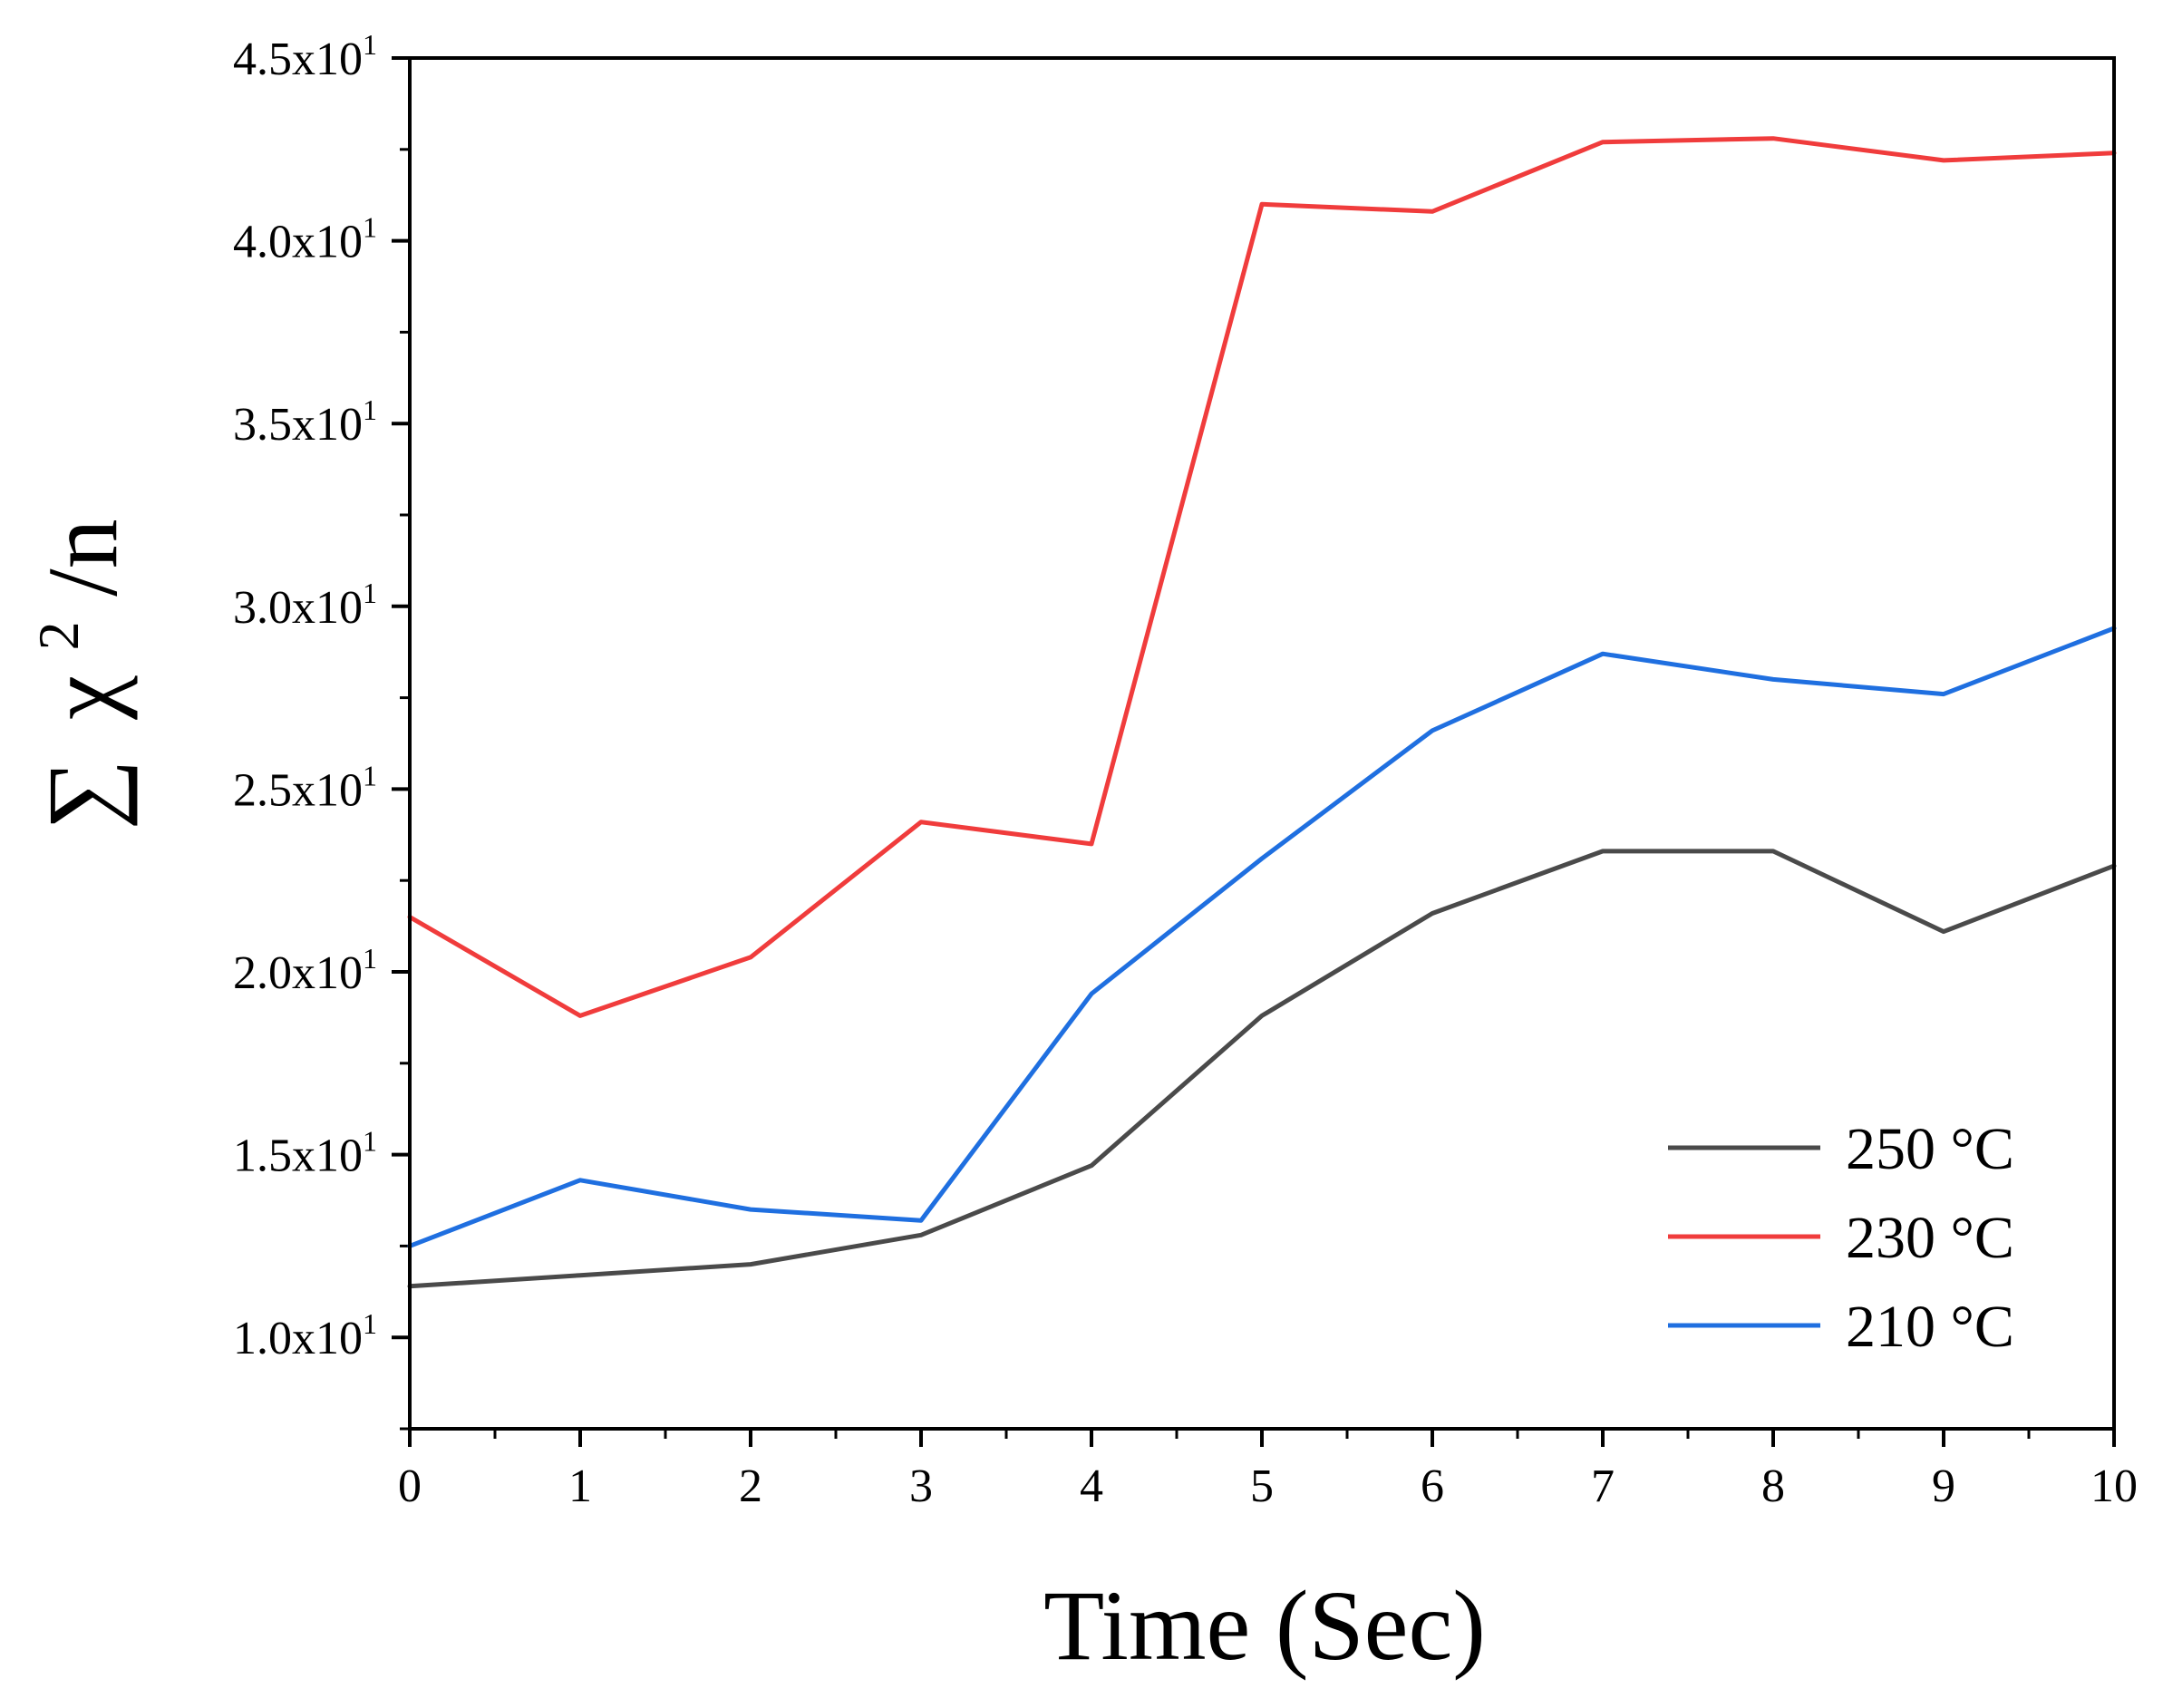 Image resolution: width=2163 pixels, height=1708 pixels. Describe the element at coordinates (305, 56) in the screenshot. I see `y-tick-label: 4.5x10¹` at that location.